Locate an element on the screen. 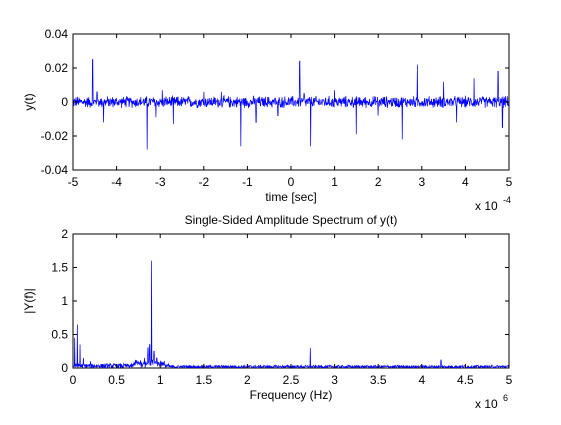 This screenshot has height=425, width=561. x-tick-label: -3 is located at coordinates (160, 182).